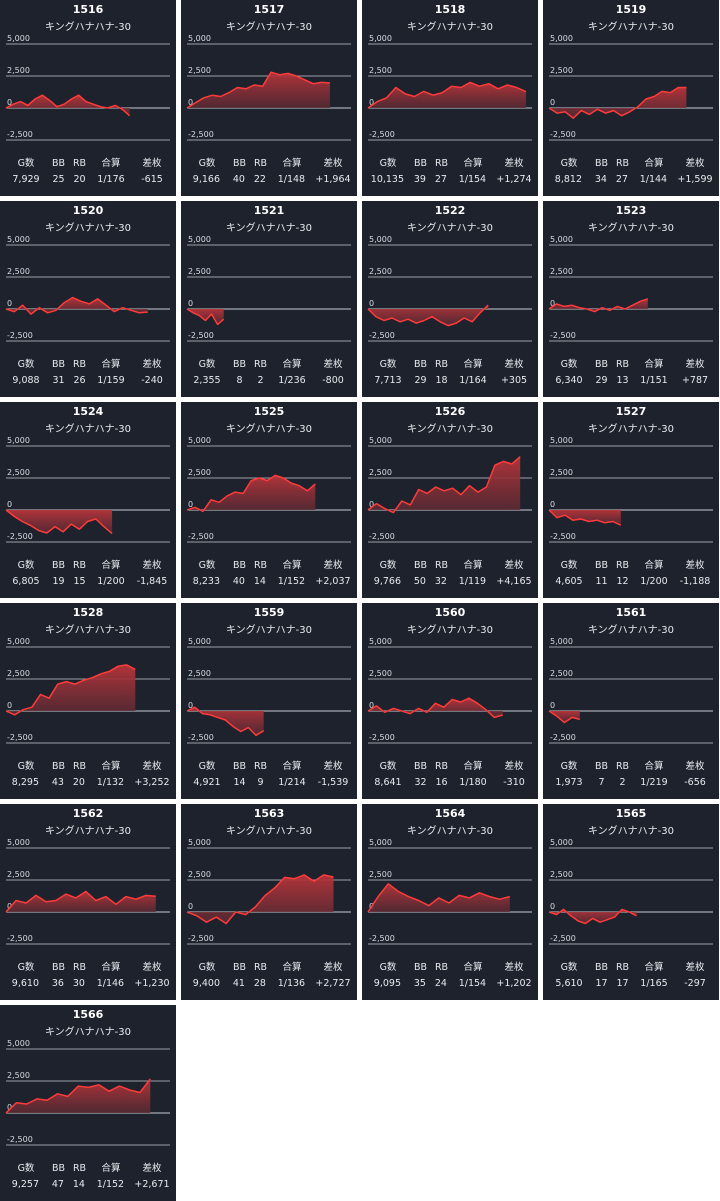 The image size is (720, 1201). Describe the element at coordinates (653, 179) in the screenshot. I see `stat-value-ratio: 1/144` at that location.